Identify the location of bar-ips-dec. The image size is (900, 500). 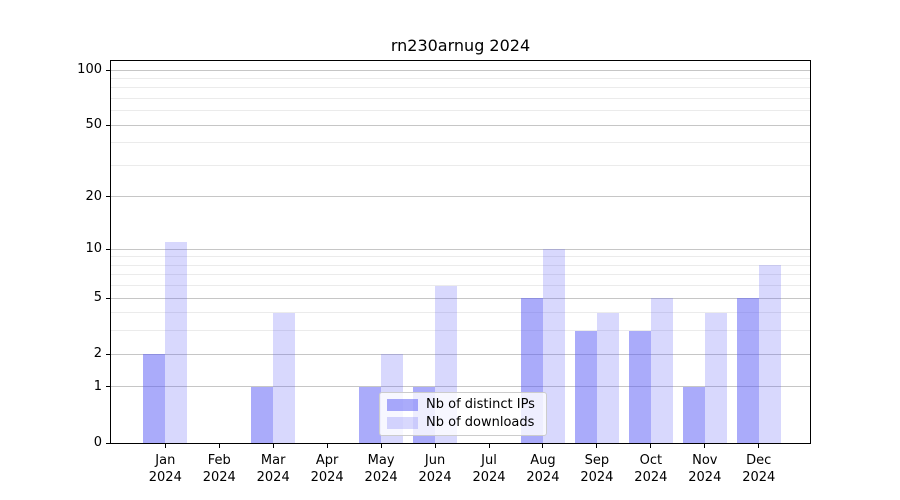
(747, 370).